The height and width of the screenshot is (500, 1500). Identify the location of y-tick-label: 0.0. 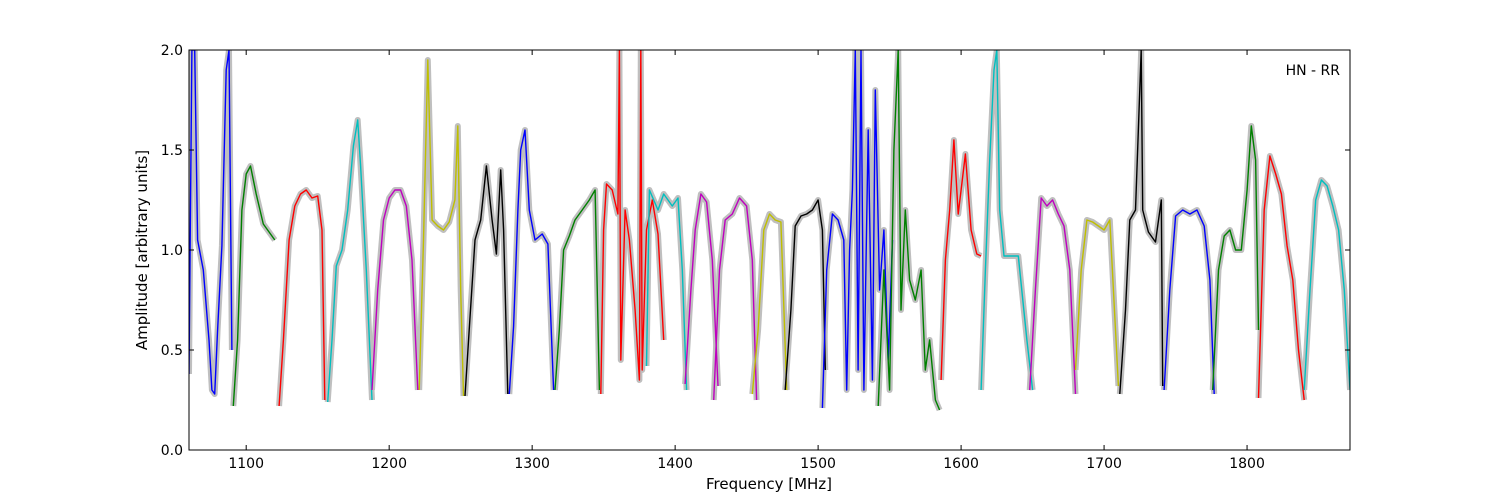
(172, 451).